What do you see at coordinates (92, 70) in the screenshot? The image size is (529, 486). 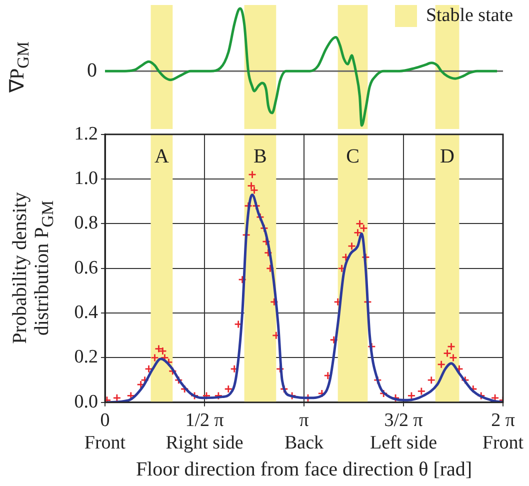 I see `text: 0` at bounding box center [92, 70].